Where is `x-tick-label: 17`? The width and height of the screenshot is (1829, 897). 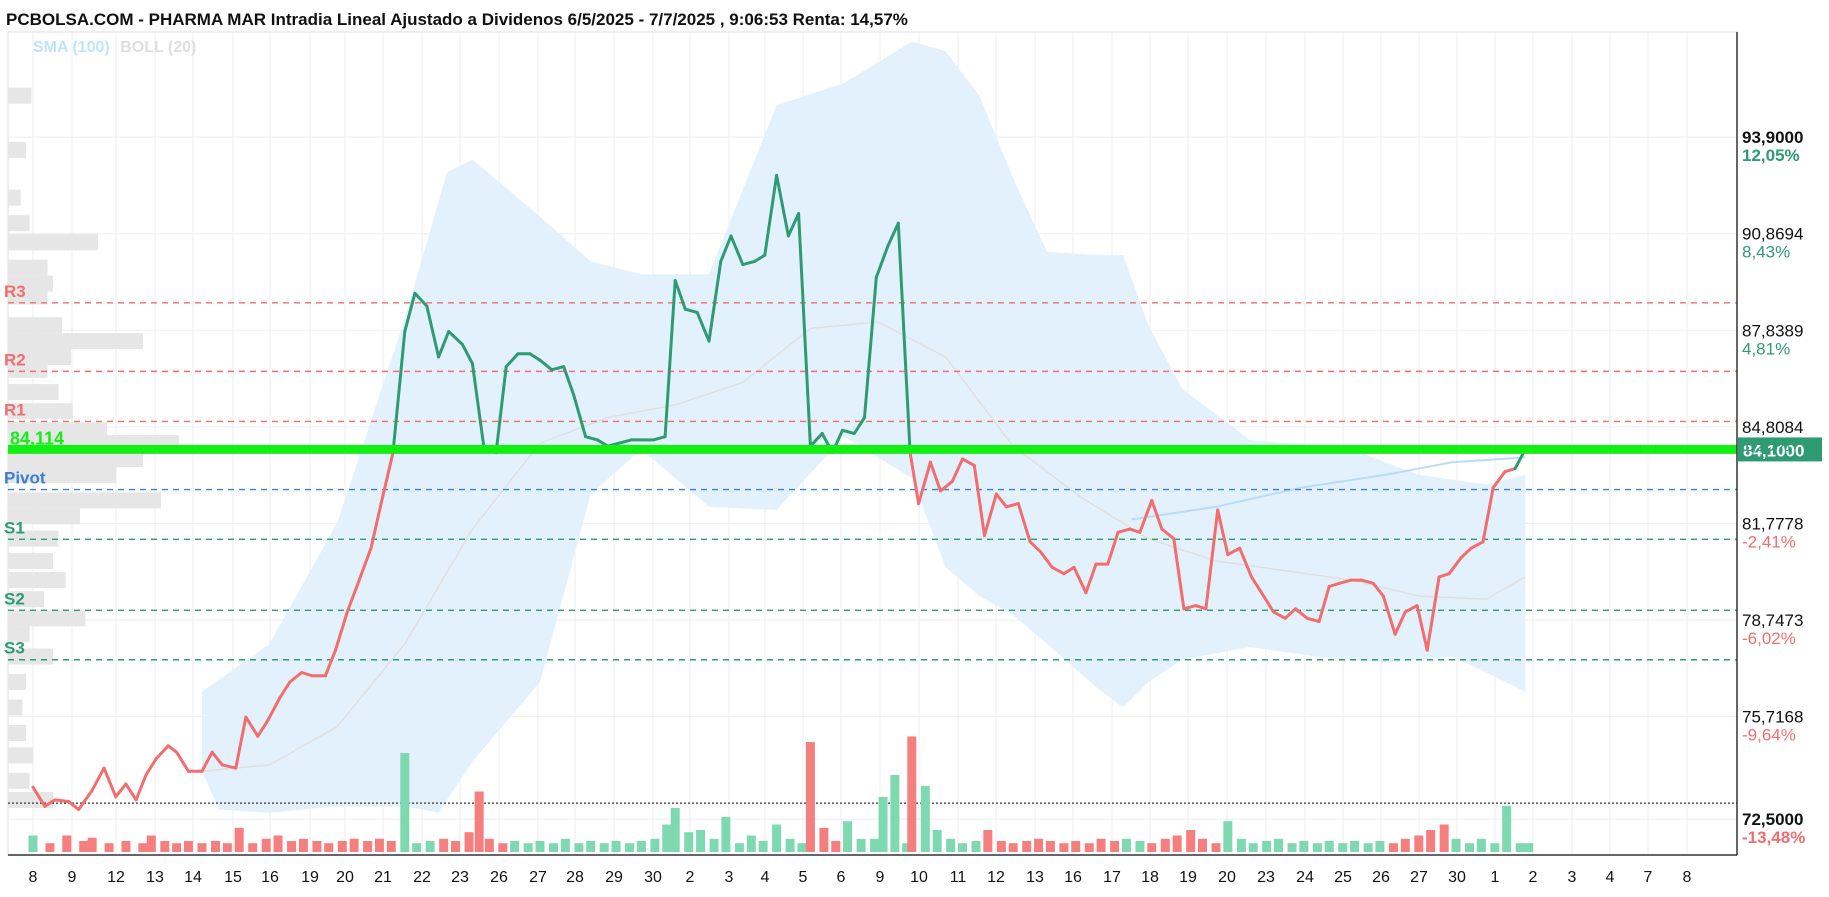
x-tick-label: 17 is located at coordinates (1112, 877).